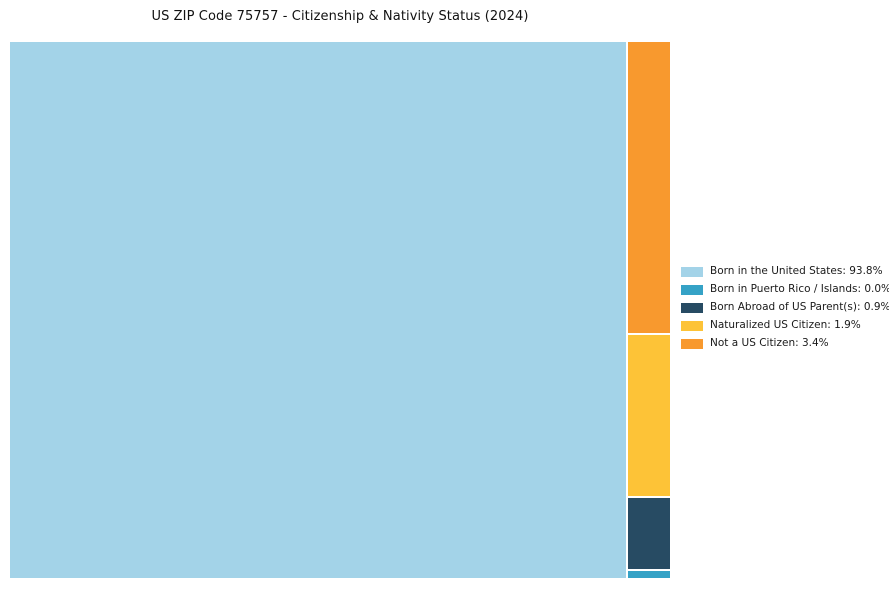  I want to click on legend-label-naturalized-us-citizen: Naturalized US Citizen: 1.9%, so click(785, 325).